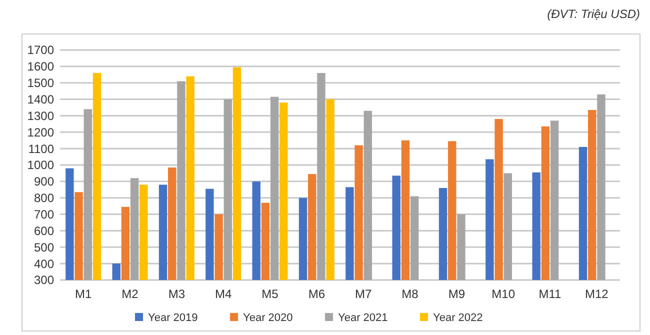 The height and width of the screenshot is (335, 650). I want to click on x-tick-label: M10, so click(504, 294).